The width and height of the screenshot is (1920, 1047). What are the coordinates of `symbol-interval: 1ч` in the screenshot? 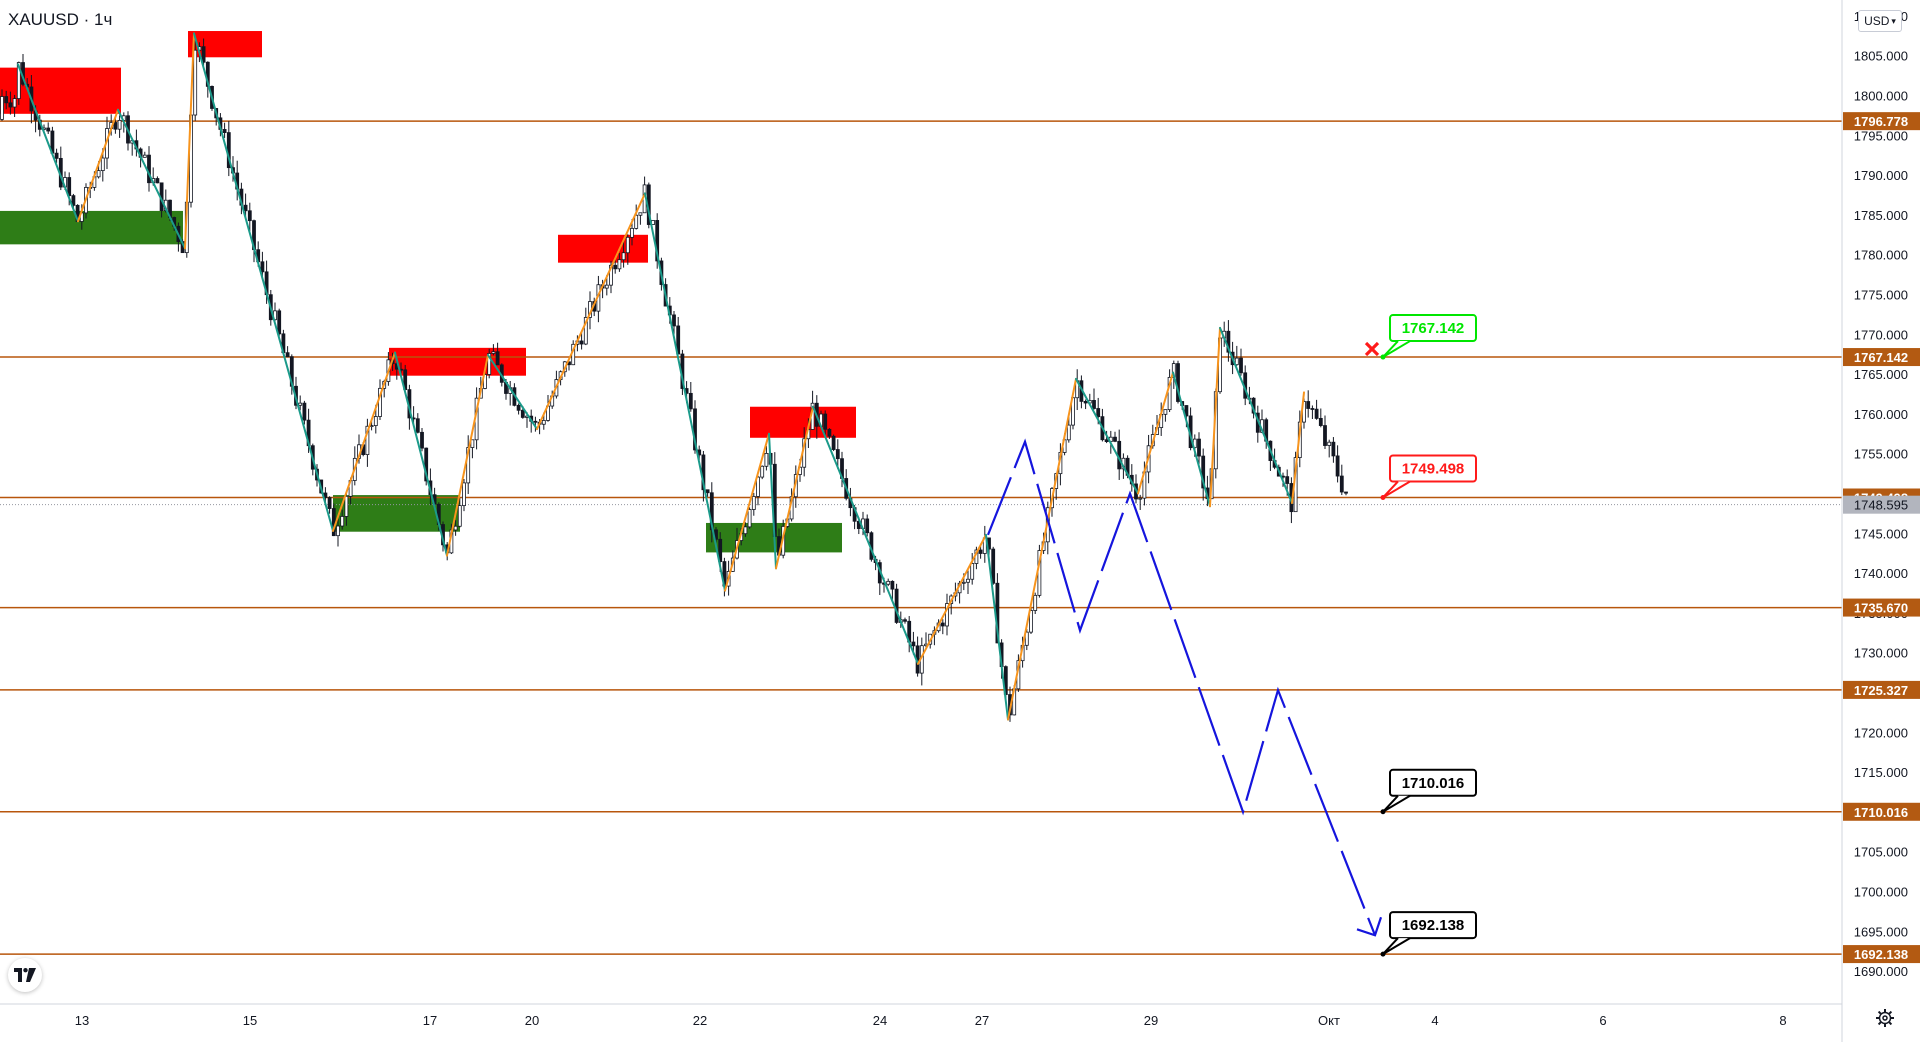 It's located at (103, 19).